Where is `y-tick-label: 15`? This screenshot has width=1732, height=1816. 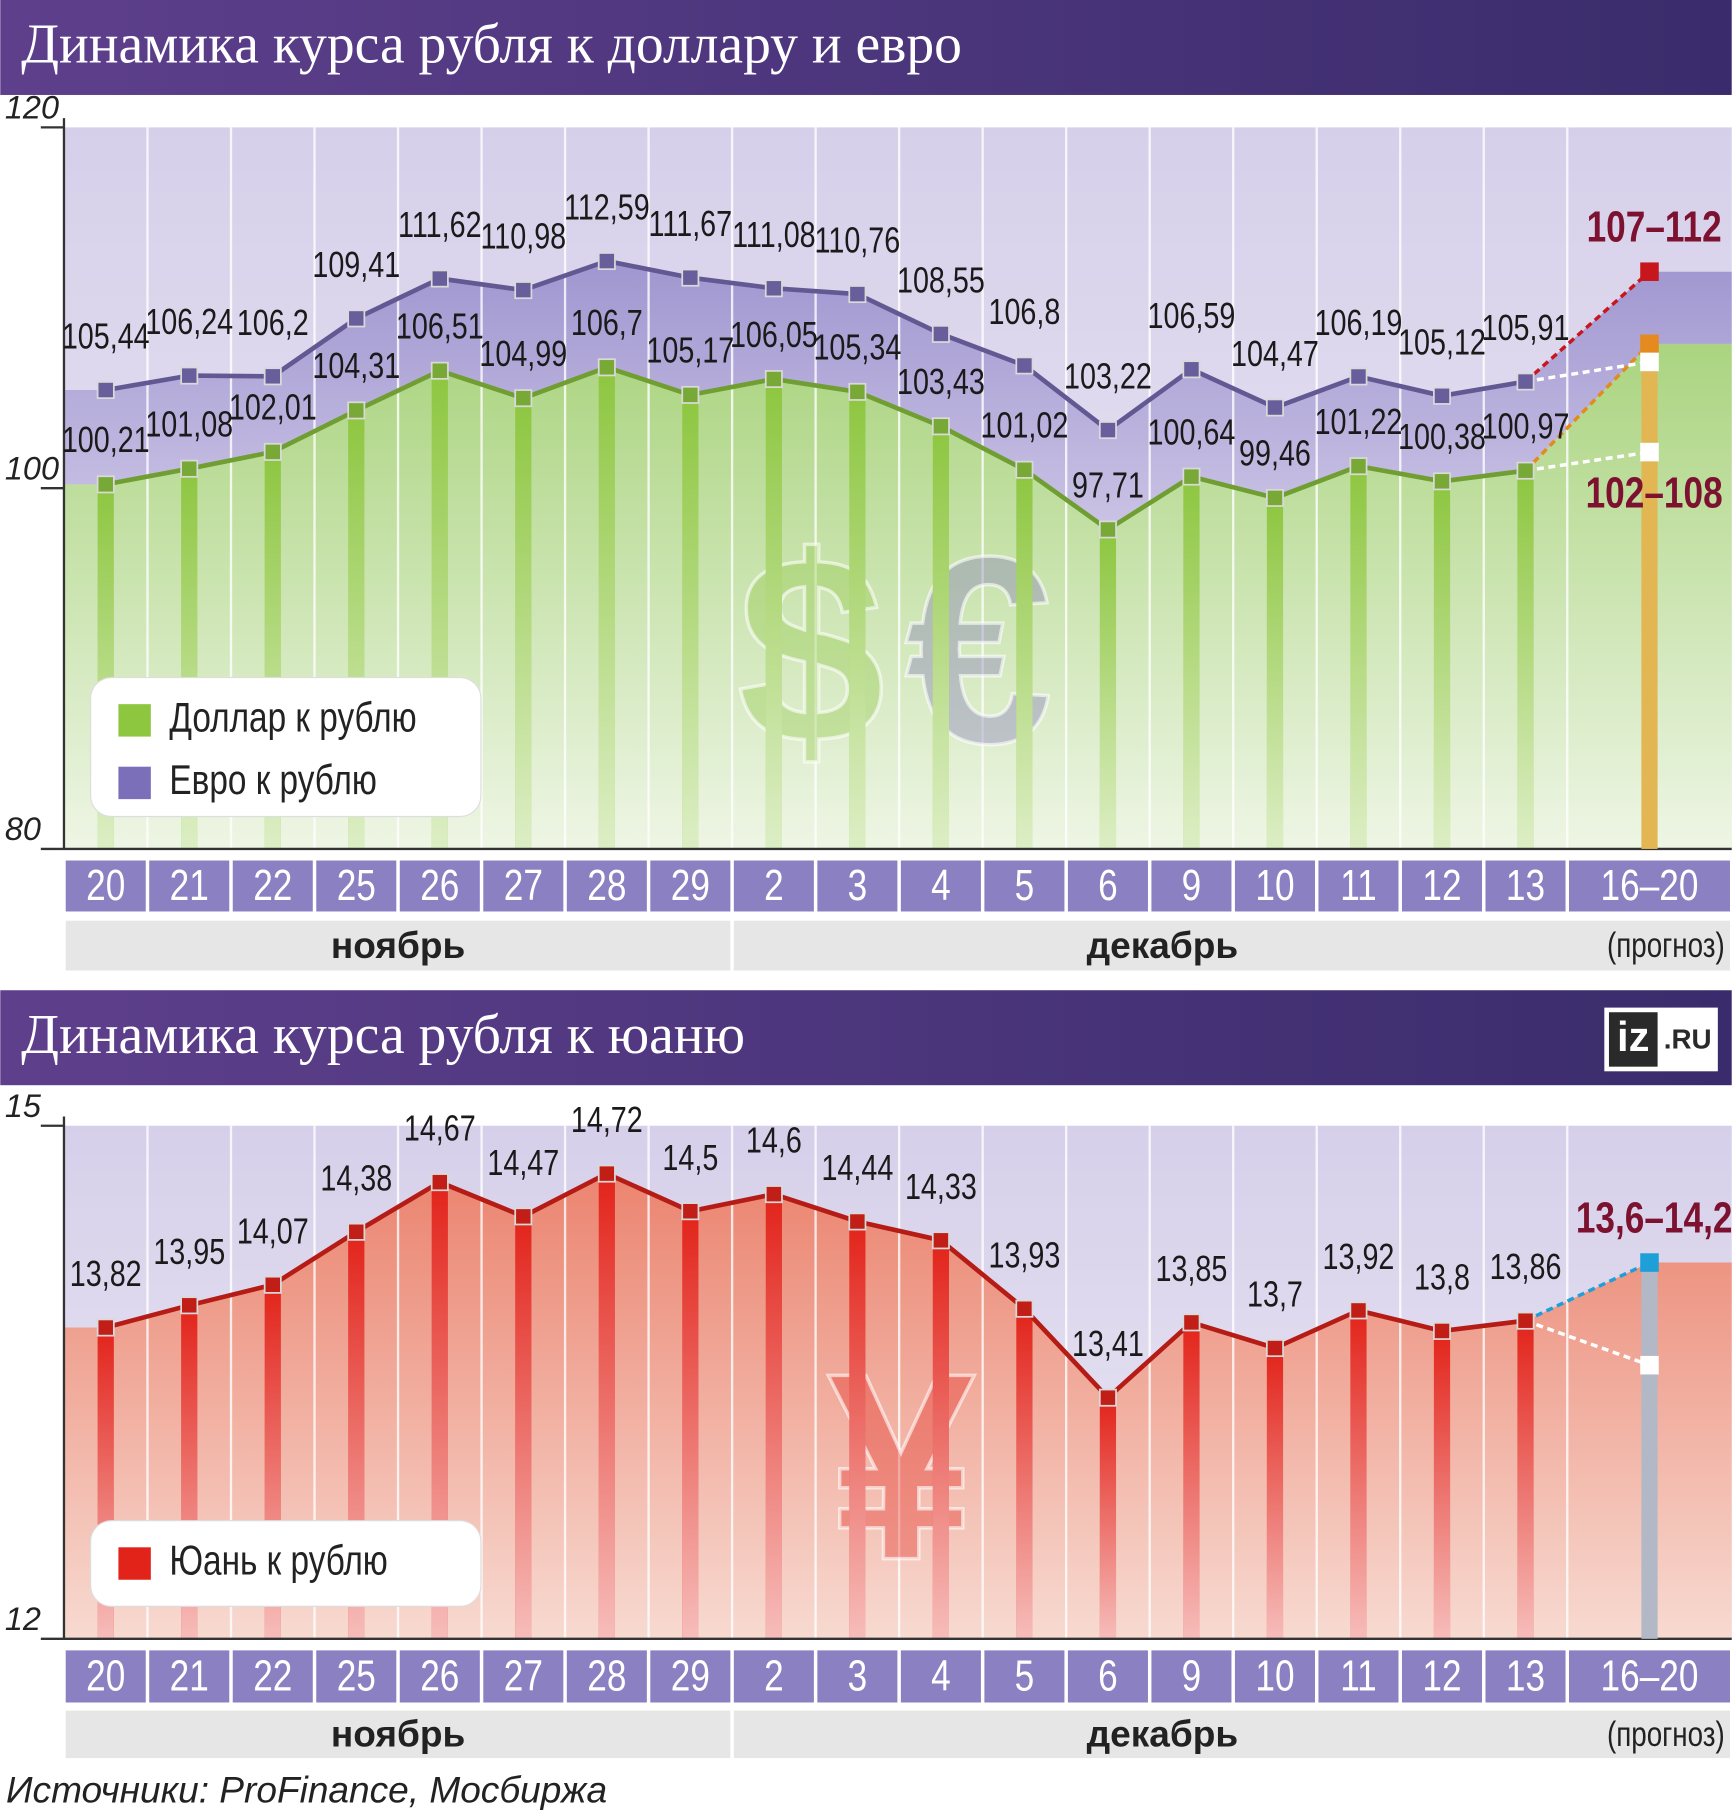
y-tick-label: 15 is located at coordinates (23, 1106).